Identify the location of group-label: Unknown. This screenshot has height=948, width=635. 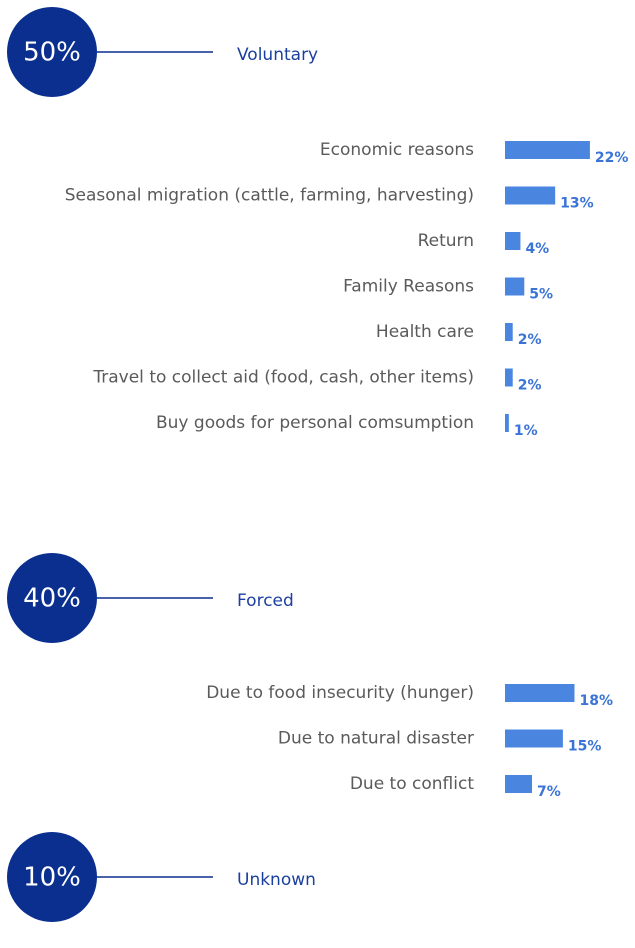
(276, 880).